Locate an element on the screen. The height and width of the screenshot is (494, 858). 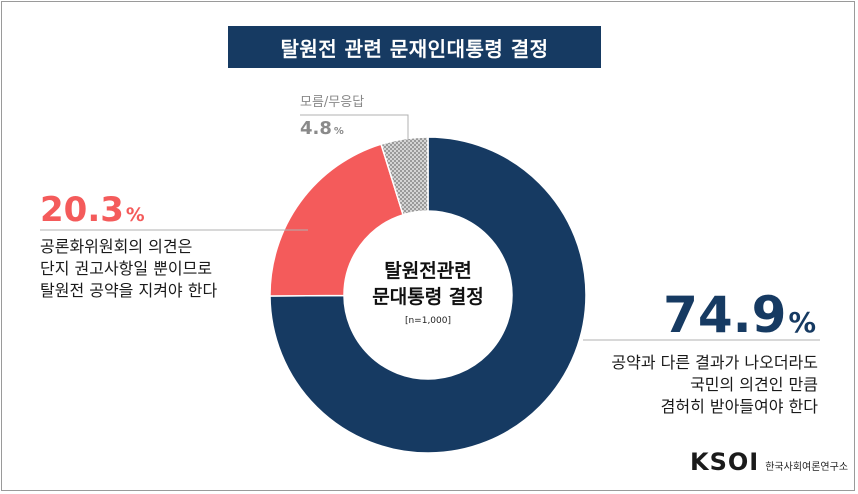
donut-slice-c is located at coordinates (404, 176).